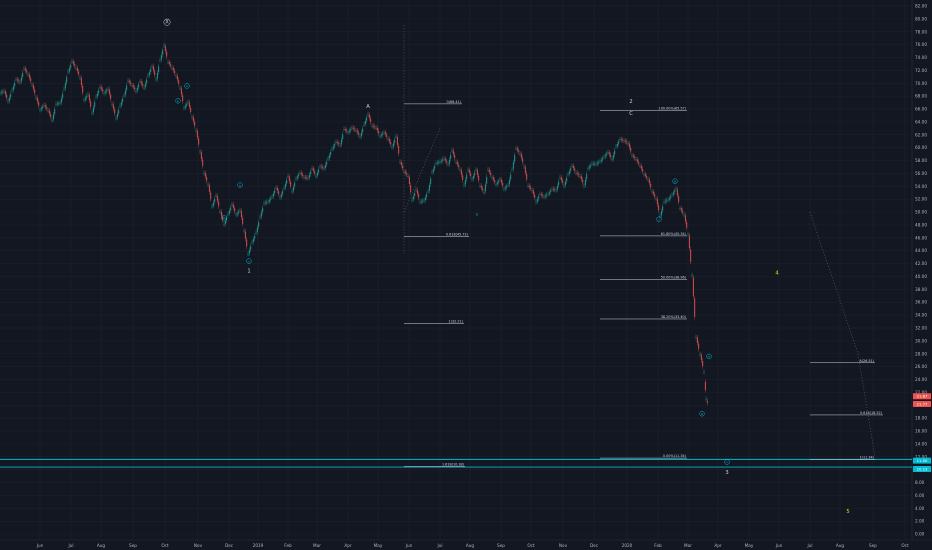 The height and width of the screenshot is (550, 932). What do you see at coordinates (921, 224) in the screenshot?
I see `y-tick-label: 48.00` at bounding box center [921, 224].